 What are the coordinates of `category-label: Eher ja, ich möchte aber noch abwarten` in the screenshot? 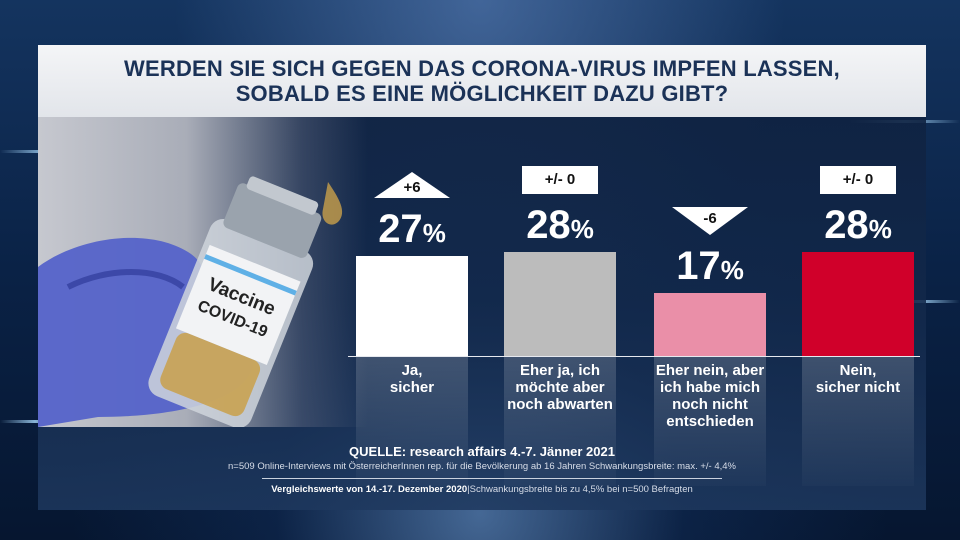 It's located at (560, 387).